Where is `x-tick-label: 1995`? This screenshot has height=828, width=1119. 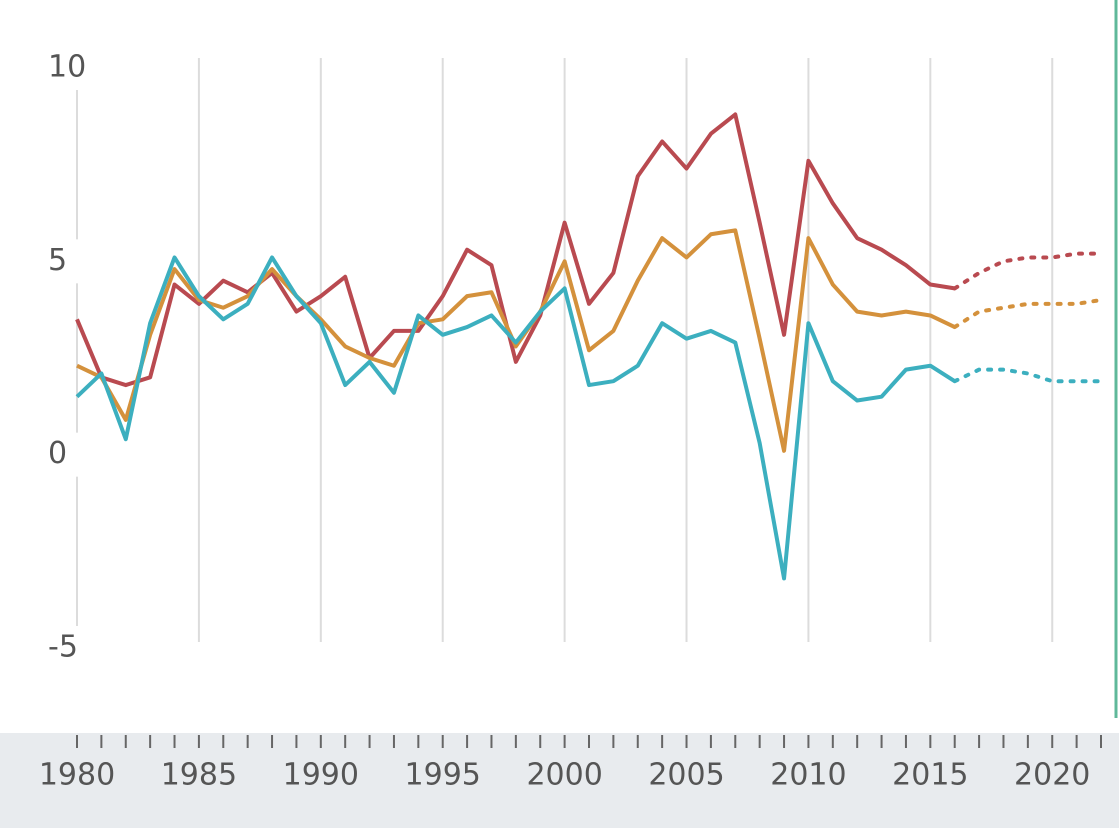
x-tick-label: 1995 is located at coordinates (443, 775).